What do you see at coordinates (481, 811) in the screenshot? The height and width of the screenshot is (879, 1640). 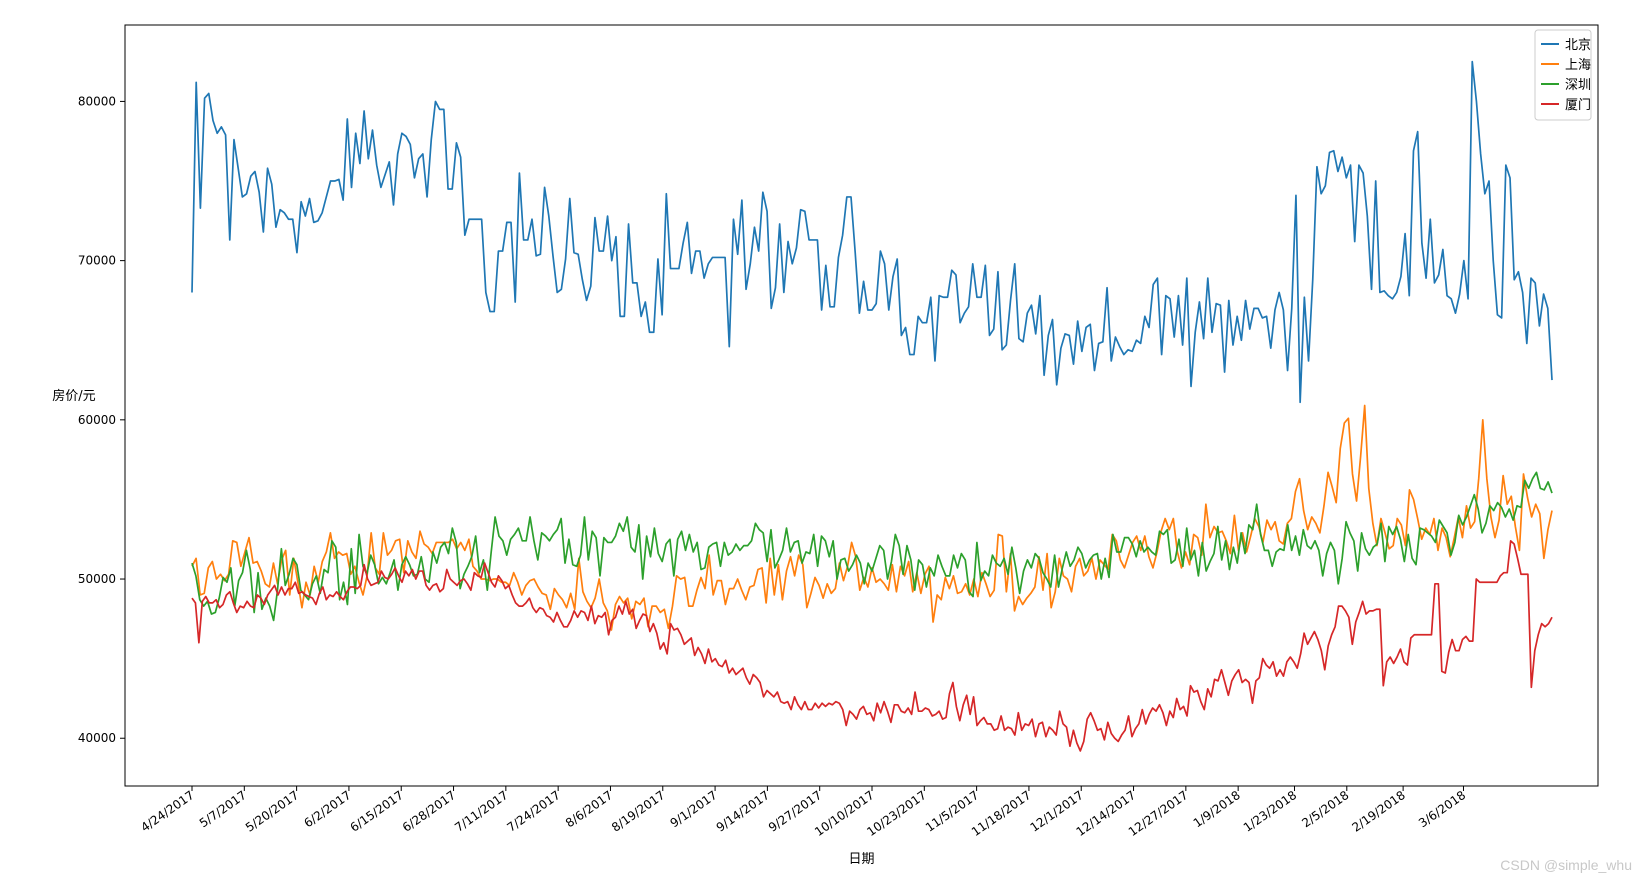 I see `x-tick-label: 7/11/2017` at bounding box center [481, 811].